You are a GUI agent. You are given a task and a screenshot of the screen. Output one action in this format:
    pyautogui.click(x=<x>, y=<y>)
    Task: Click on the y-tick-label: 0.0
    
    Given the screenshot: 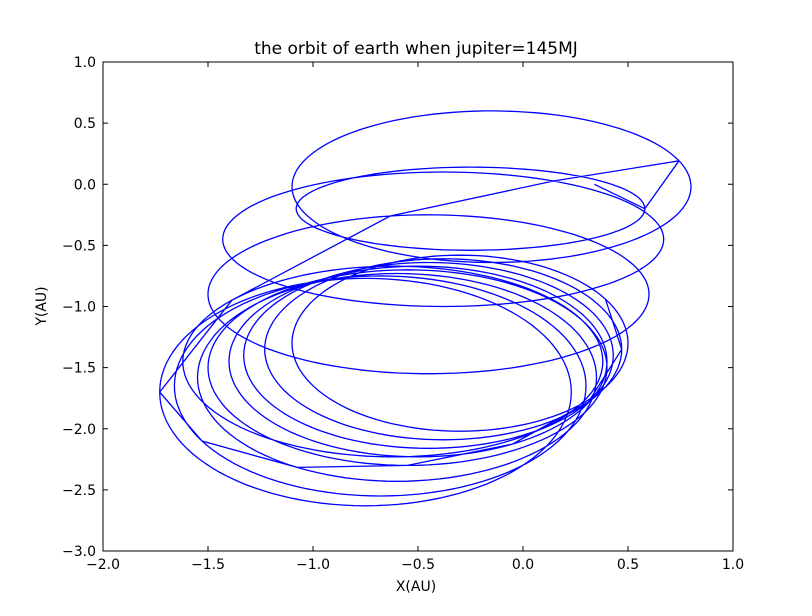 What is the action you would take?
    pyautogui.click(x=85, y=185)
    